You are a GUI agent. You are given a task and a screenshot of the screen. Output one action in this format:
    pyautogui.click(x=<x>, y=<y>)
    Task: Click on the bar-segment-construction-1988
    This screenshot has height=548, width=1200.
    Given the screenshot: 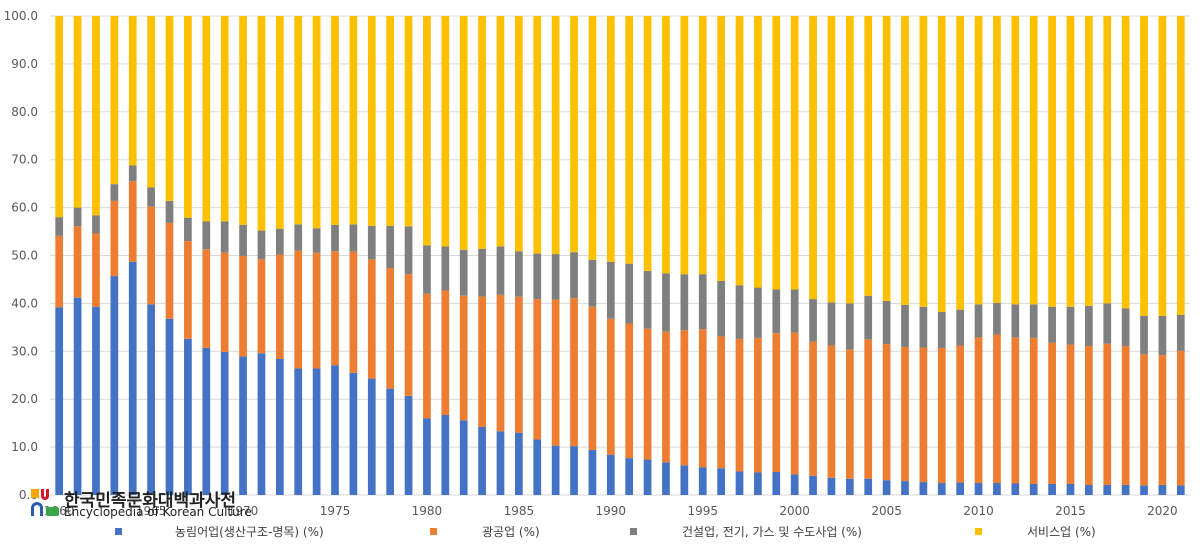 What is the action you would take?
    pyautogui.click(x=574, y=275)
    